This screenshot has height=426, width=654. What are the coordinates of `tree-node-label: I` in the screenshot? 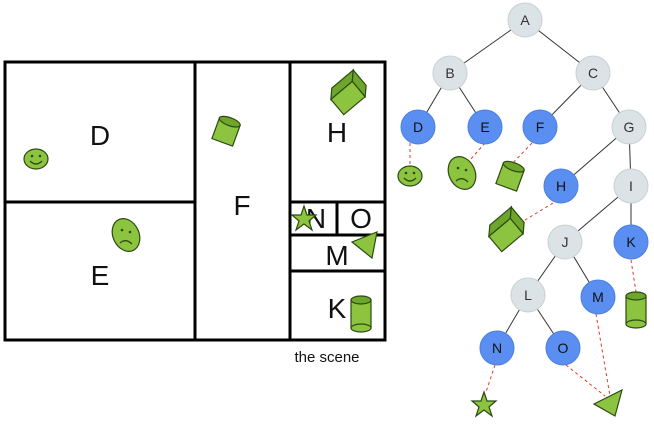 It's located at (631, 186).